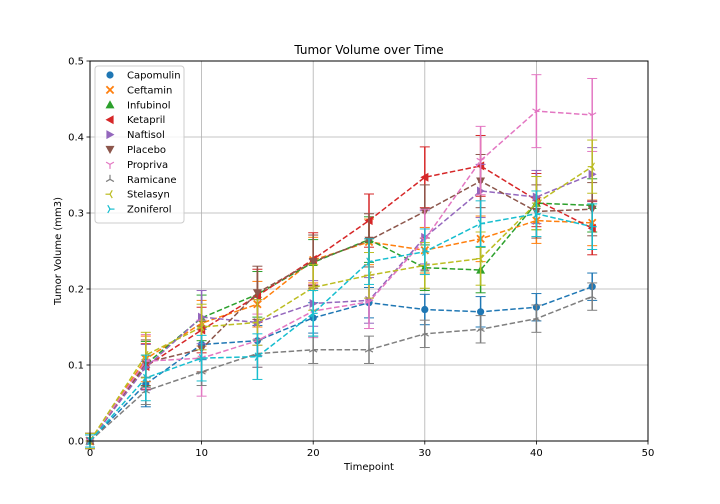 Image resolution: width=720 pixels, height=504 pixels. What do you see at coordinates (154, 76) in the screenshot?
I see `legend-label: Capomulin` at bounding box center [154, 76].